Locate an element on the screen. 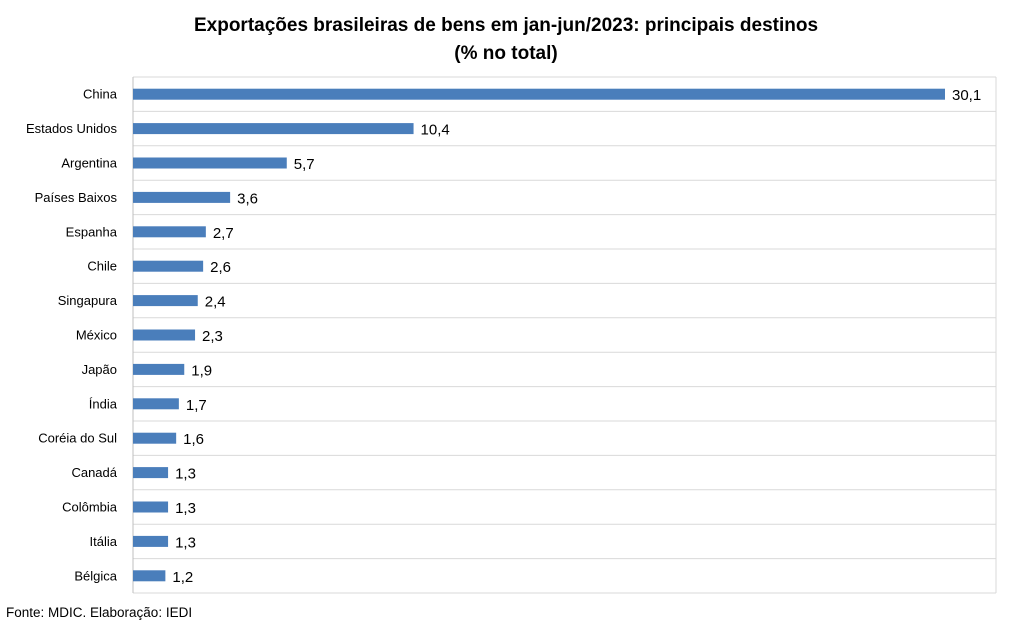  data-label: 2,3 is located at coordinates (212, 336).